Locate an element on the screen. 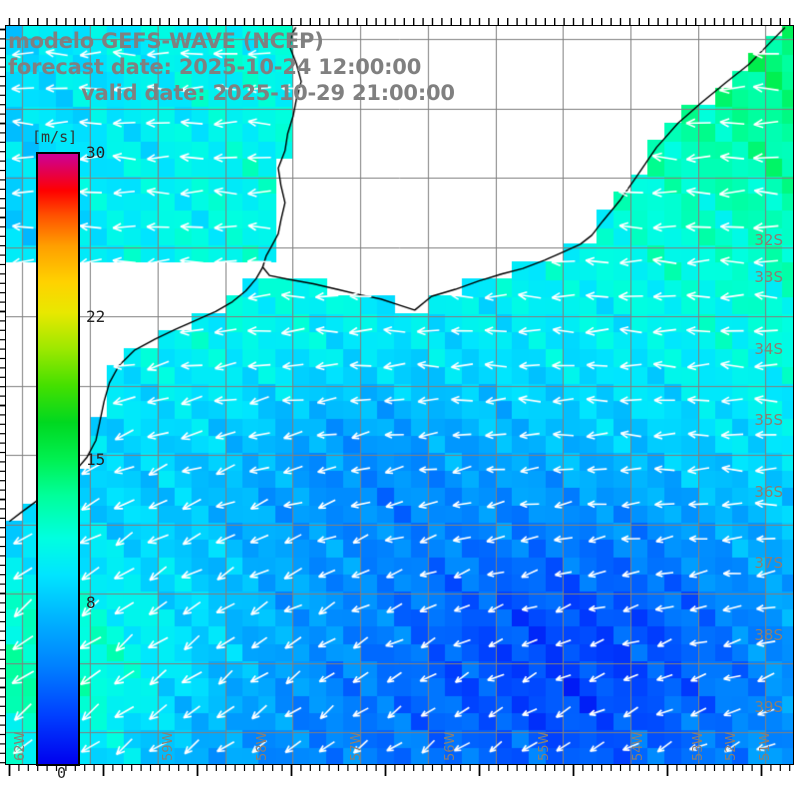 Image resolution: width=800 pixels, height=800 pixels. colorbar-tick-15: 15 is located at coordinates (96, 459).